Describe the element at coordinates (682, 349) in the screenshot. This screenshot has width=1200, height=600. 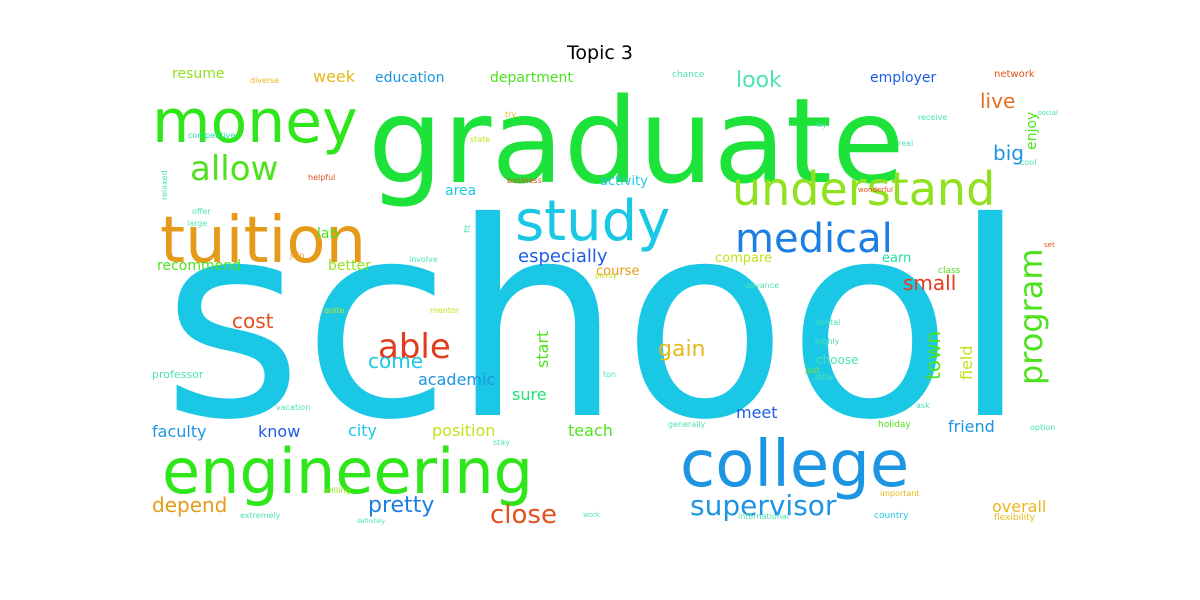
I see `word-gain: gain` at that location.